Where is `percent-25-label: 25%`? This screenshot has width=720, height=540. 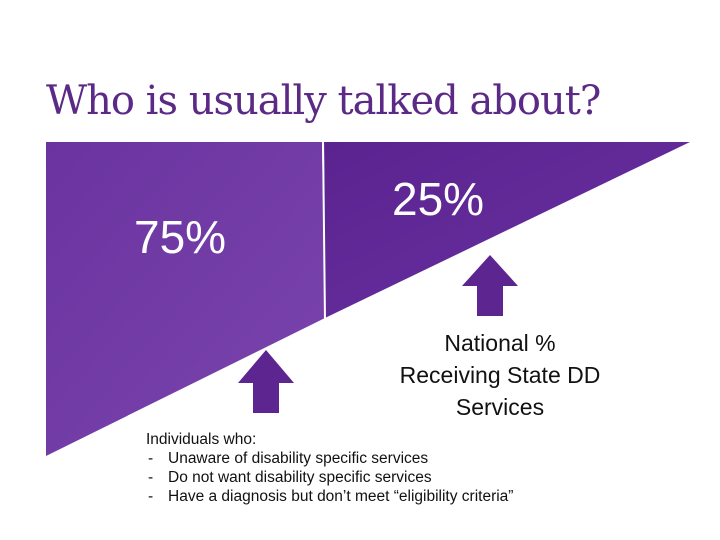
percent-25-label: 25% is located at coordinates (438, 199).